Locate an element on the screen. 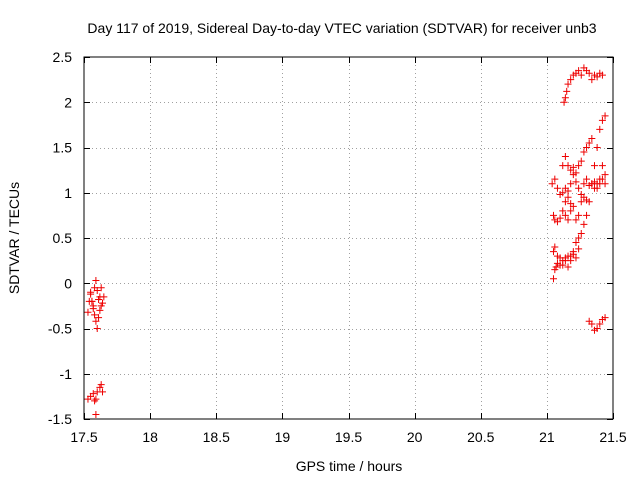  series-track-a is located at coordinates (96, 296).